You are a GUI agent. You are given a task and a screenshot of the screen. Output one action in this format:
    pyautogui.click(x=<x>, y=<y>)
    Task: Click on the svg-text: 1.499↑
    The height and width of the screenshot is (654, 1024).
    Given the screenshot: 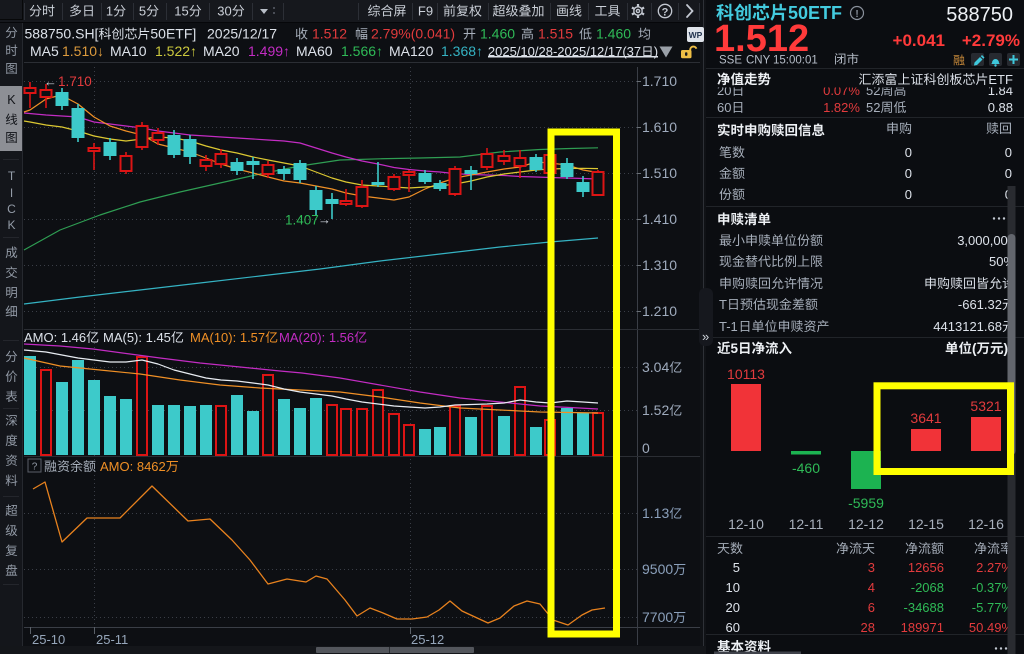 What is the action you would take?
    pyautogui.click(x=269, y=51)
    